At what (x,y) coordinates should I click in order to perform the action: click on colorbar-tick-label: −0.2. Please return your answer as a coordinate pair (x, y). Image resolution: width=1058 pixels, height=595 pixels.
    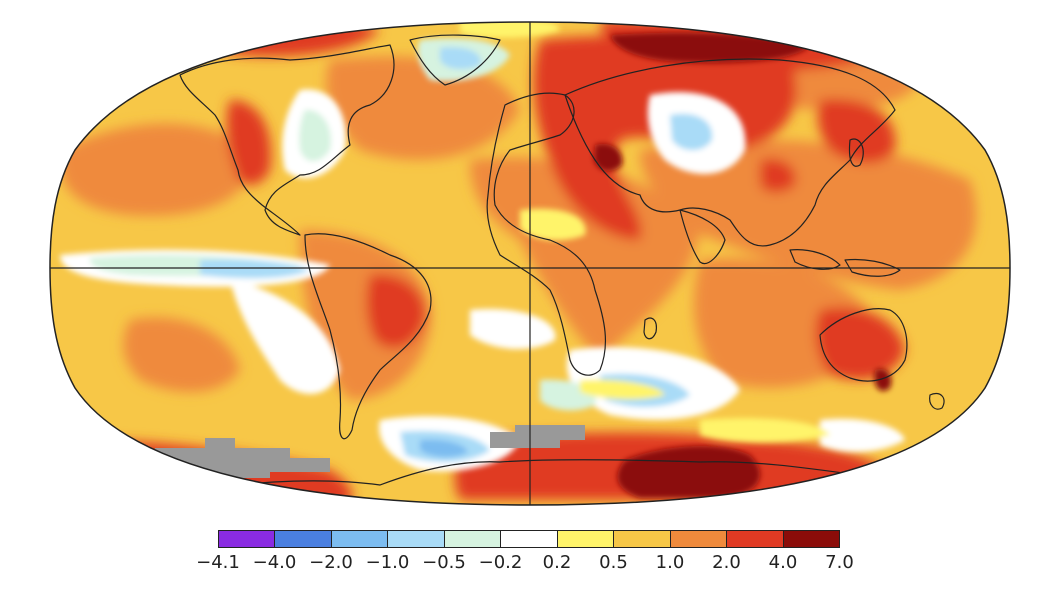
    Looking at the image, I should click on (500, 562).